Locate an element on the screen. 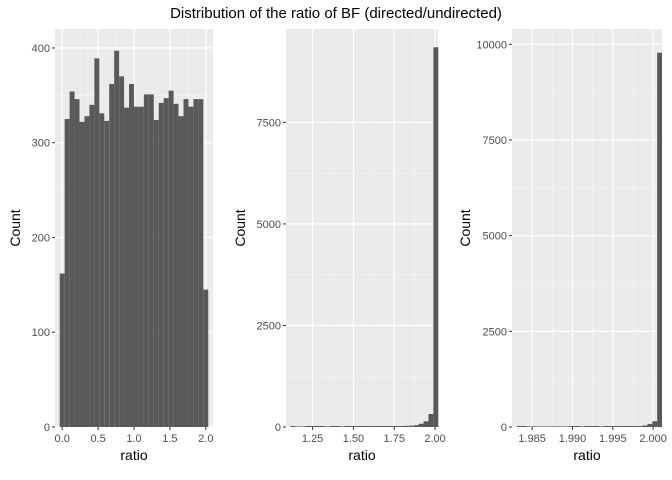  x-tick-label: 1.25 is located at coordinates (312, 439).